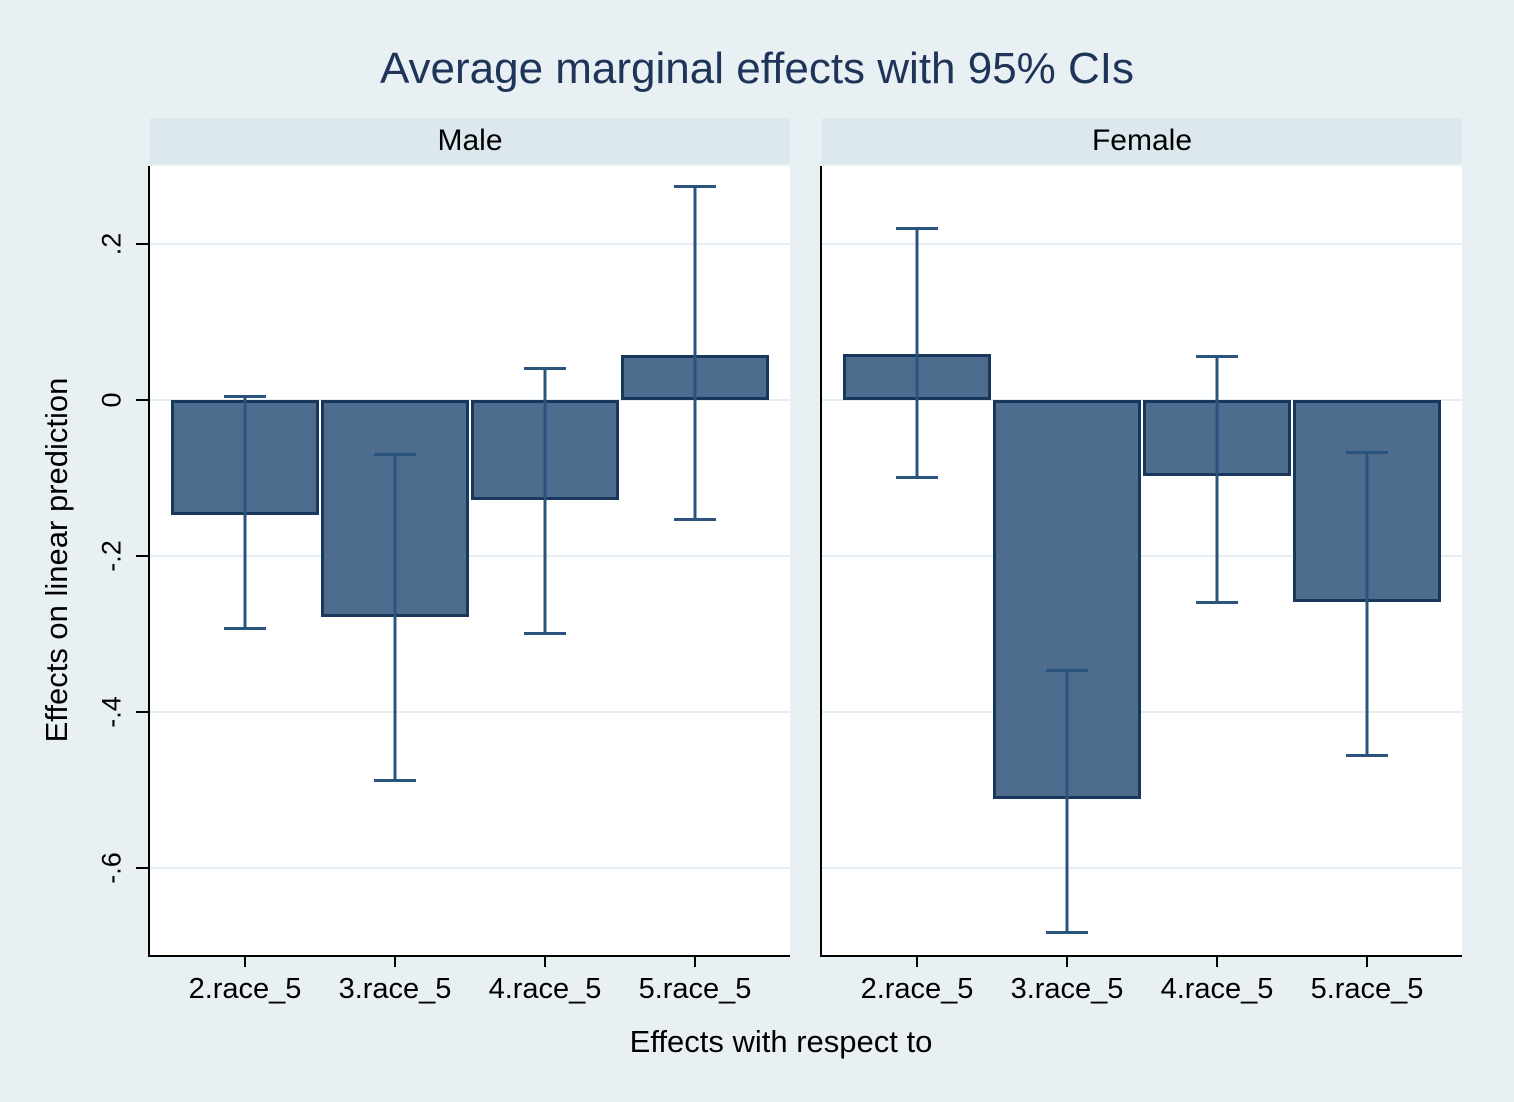 The width and height of the screenshot is (1514, 1102). What do you see at coordinates (470, 141) in the screenshot?
I see `panel-header-male: Male` at bounding box center [470, 141].